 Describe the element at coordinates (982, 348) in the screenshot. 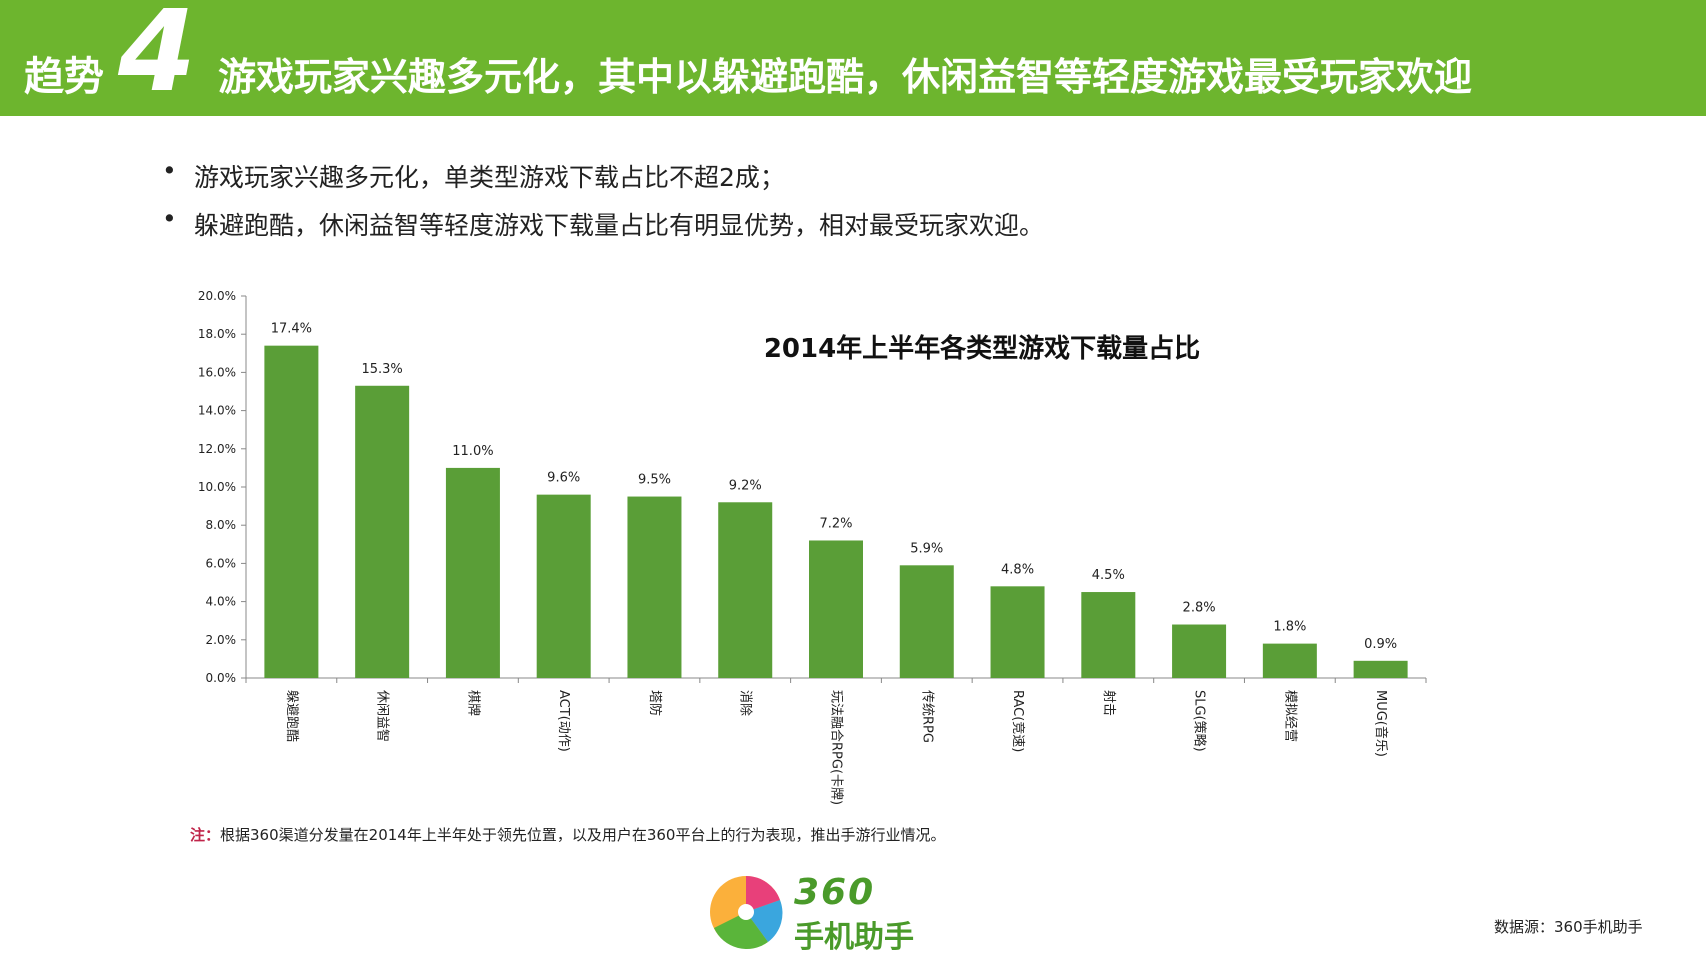

I see `chart-title: 2014年上半年各类型游戏下载量占比` at that location.